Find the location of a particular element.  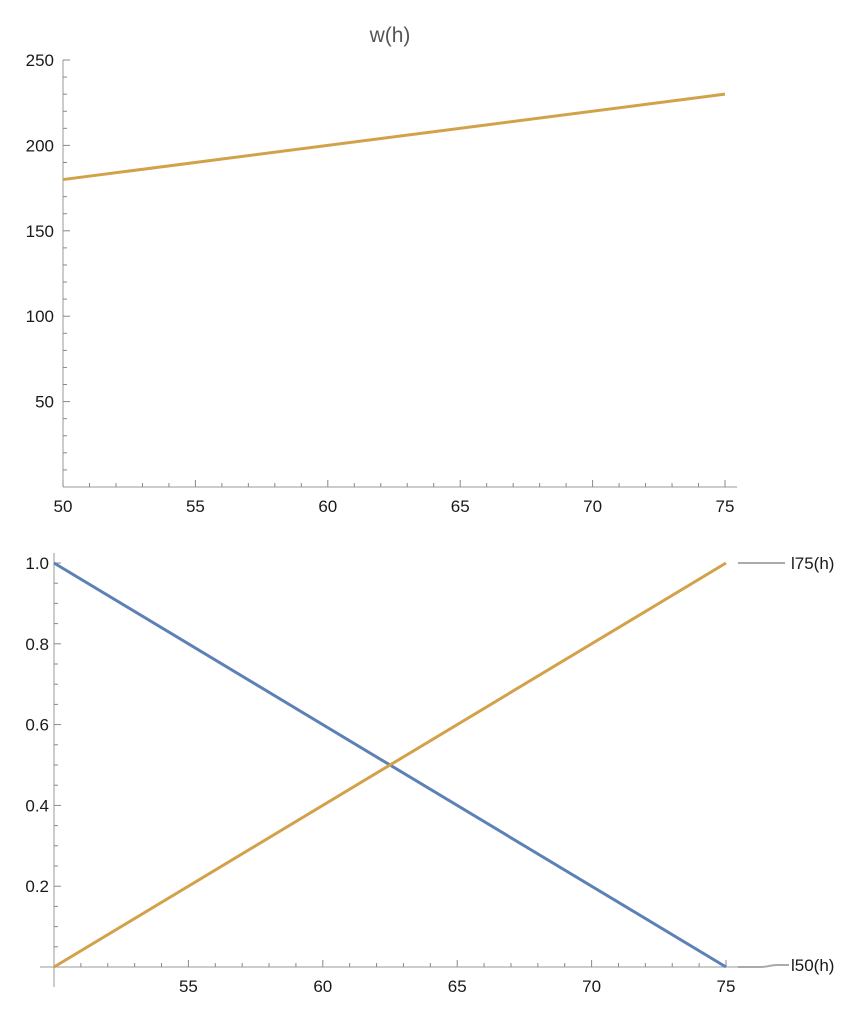

y-tick-label: 0.2 is located at coordinates (37, 886).